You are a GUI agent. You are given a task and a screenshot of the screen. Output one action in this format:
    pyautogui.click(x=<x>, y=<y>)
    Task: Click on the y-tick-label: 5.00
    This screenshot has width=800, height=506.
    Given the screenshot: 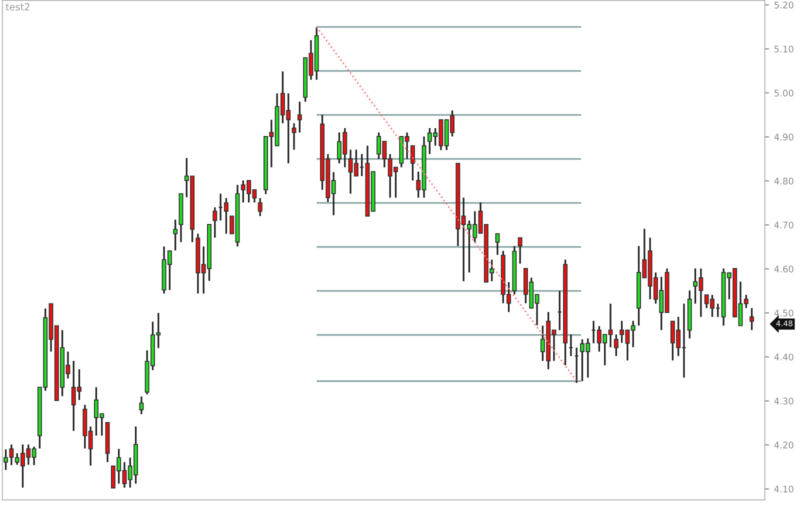 What is the action you would take?
    pyautogui.click(x=784, y=93)
    